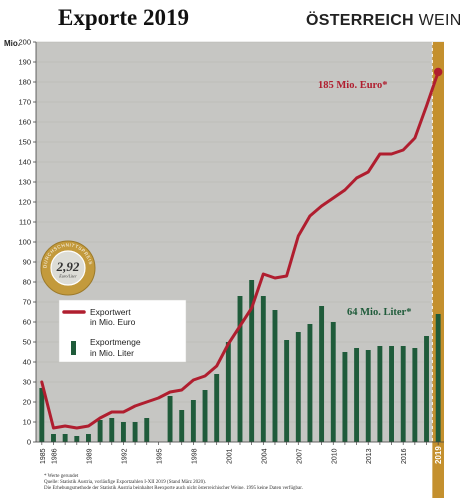 The image size is (463, 500). What do you see at coordinates (404, 456) in the screenshot?
I see `x-tick-label: 2016` at bounding box center [404, 456].